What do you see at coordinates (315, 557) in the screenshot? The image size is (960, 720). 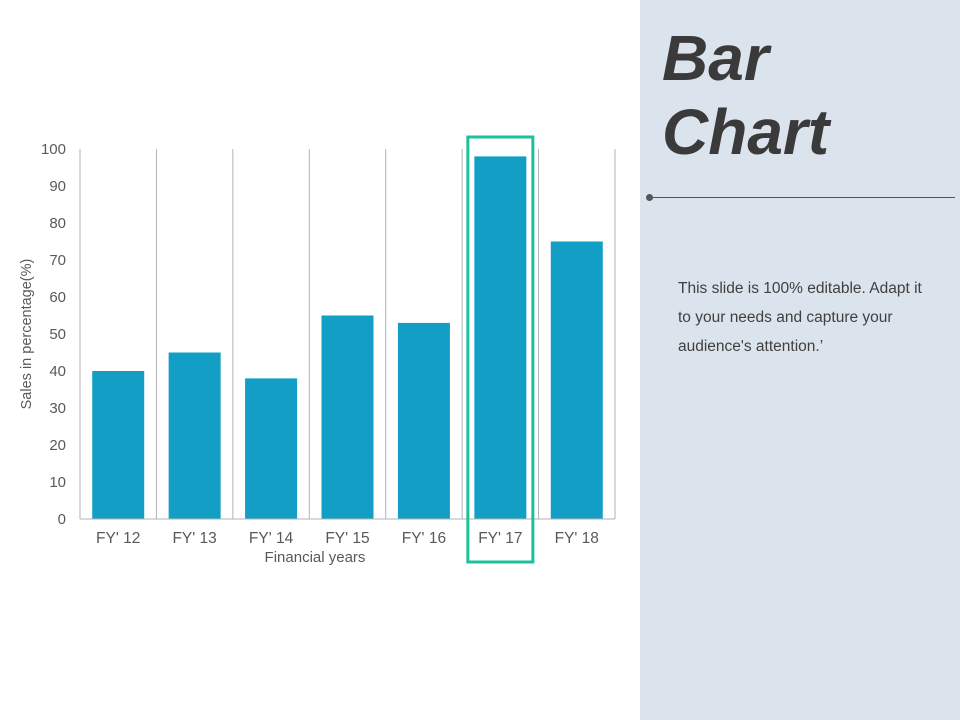 I see `x-axis-title: Financial years` at bounding box center [315, 557].